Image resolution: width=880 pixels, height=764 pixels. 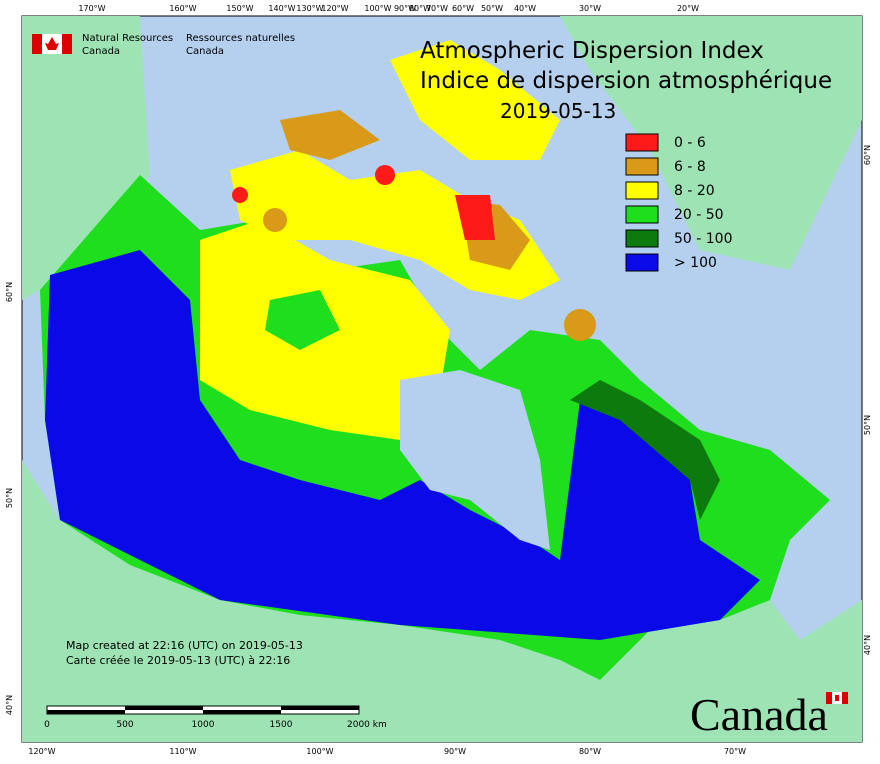 What do you see at coordinates (91, 8) in the screenshot?
I see `lon-label: 170°W` at bounding box center [91, 8].